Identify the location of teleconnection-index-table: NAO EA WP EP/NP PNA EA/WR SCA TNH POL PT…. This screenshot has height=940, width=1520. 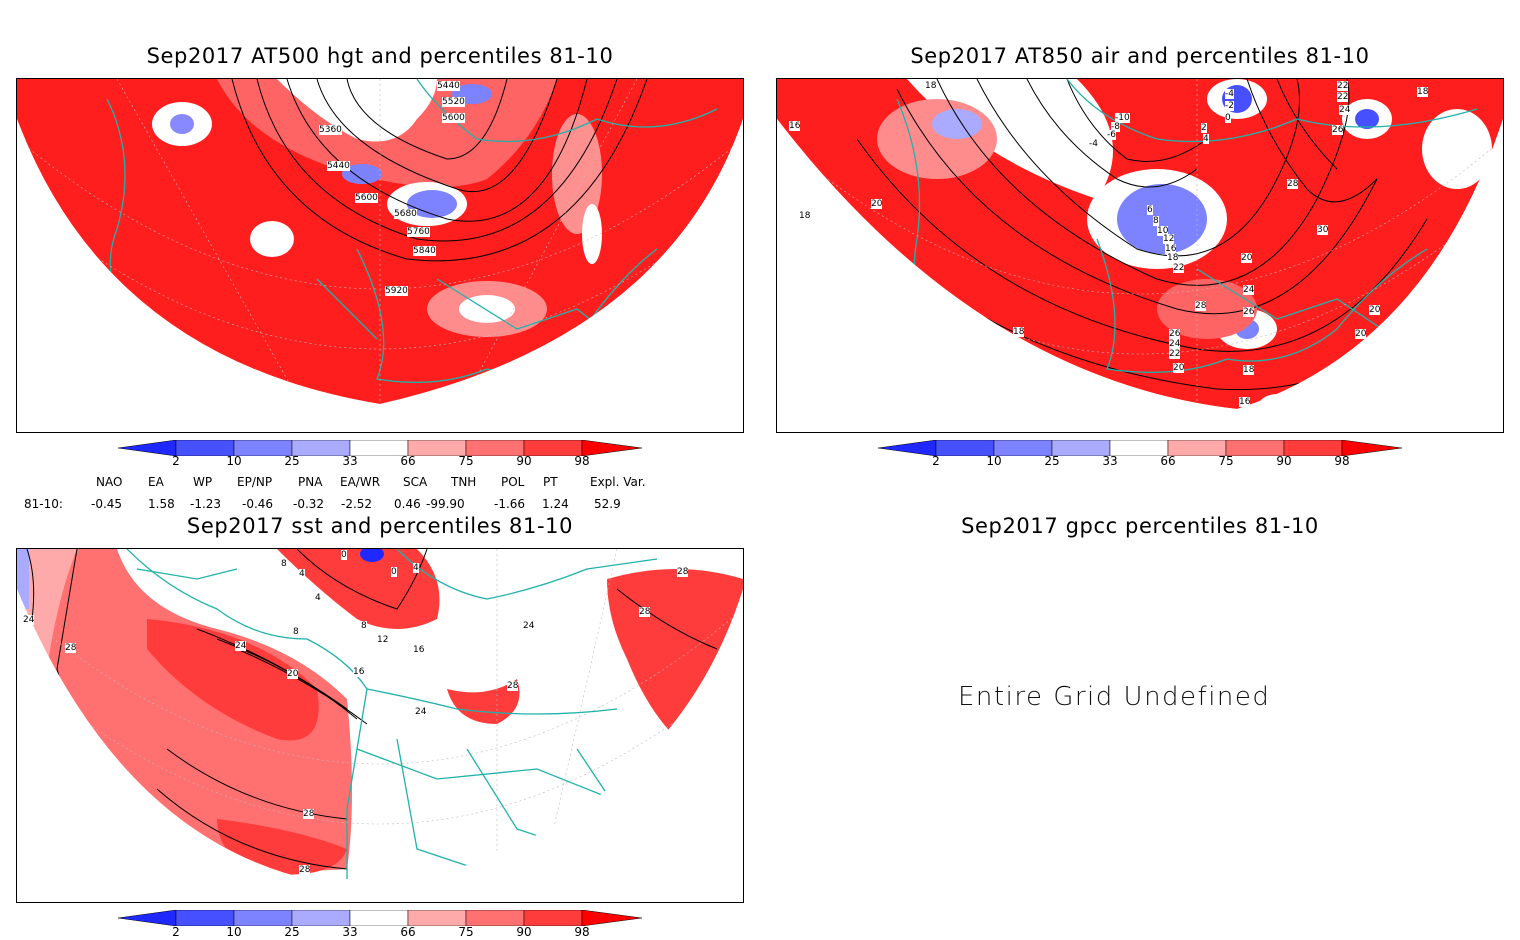
(350, 495).